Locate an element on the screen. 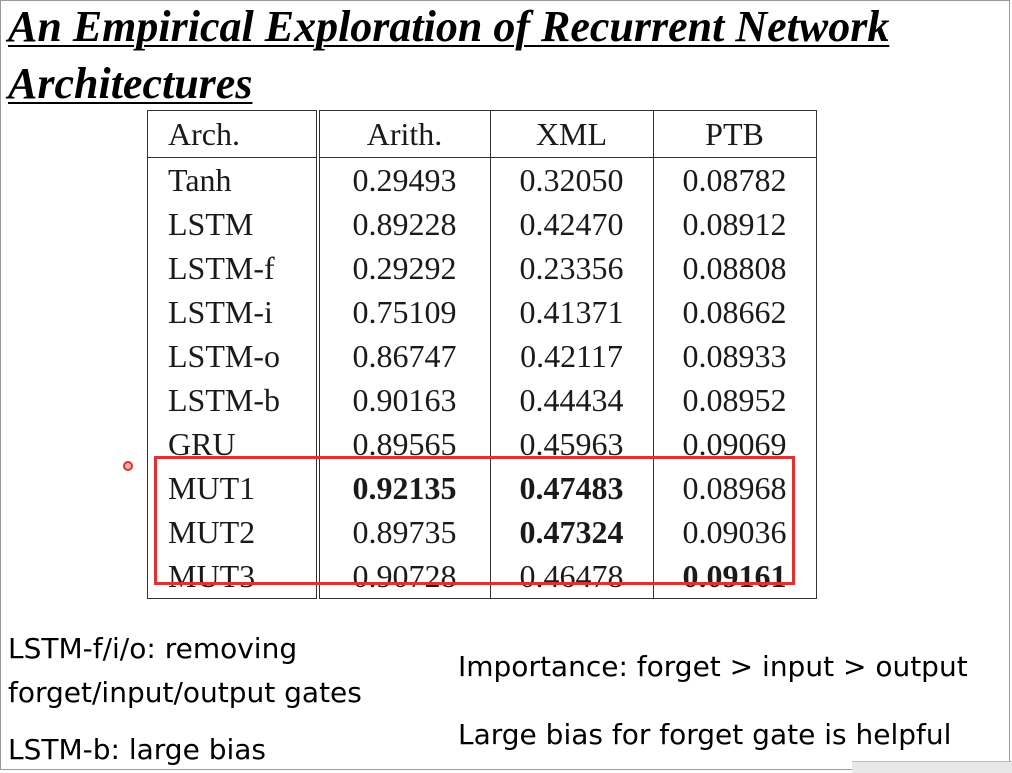  table-row: LSTM 0.89228 0.42470 0.08912 is located at coordinates (482, 224).